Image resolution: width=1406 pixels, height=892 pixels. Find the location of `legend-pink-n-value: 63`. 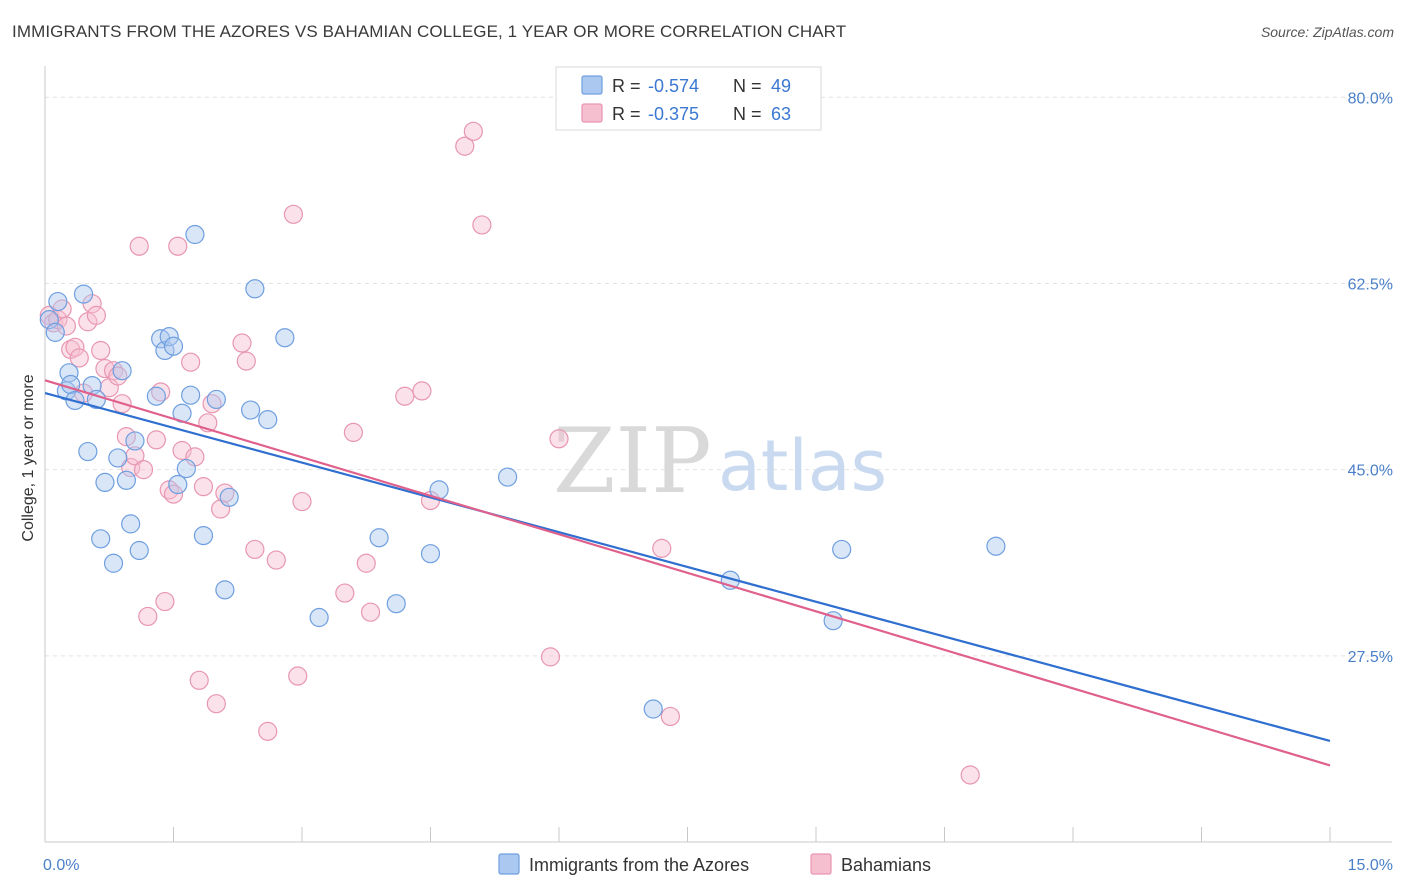

legend-pink-n-value: 63 is located at coordinates (781, 114).